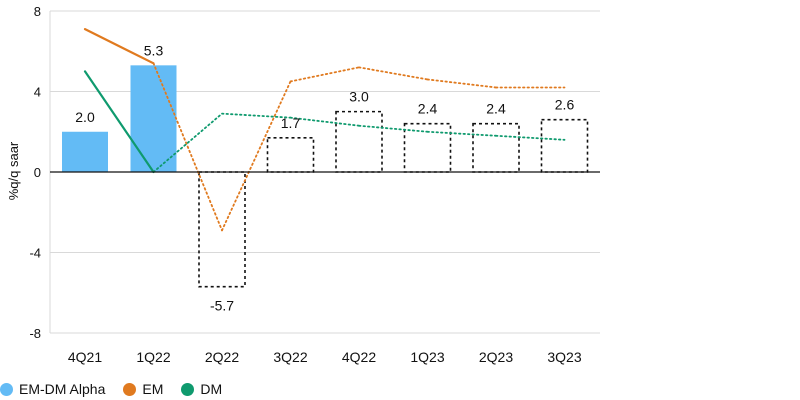 This screenshot has width=800, height=400. What do you see at coordinates (188, 389) in the screenshot?
I see `legend-swatch-dm` at bounding box center [188, 389].